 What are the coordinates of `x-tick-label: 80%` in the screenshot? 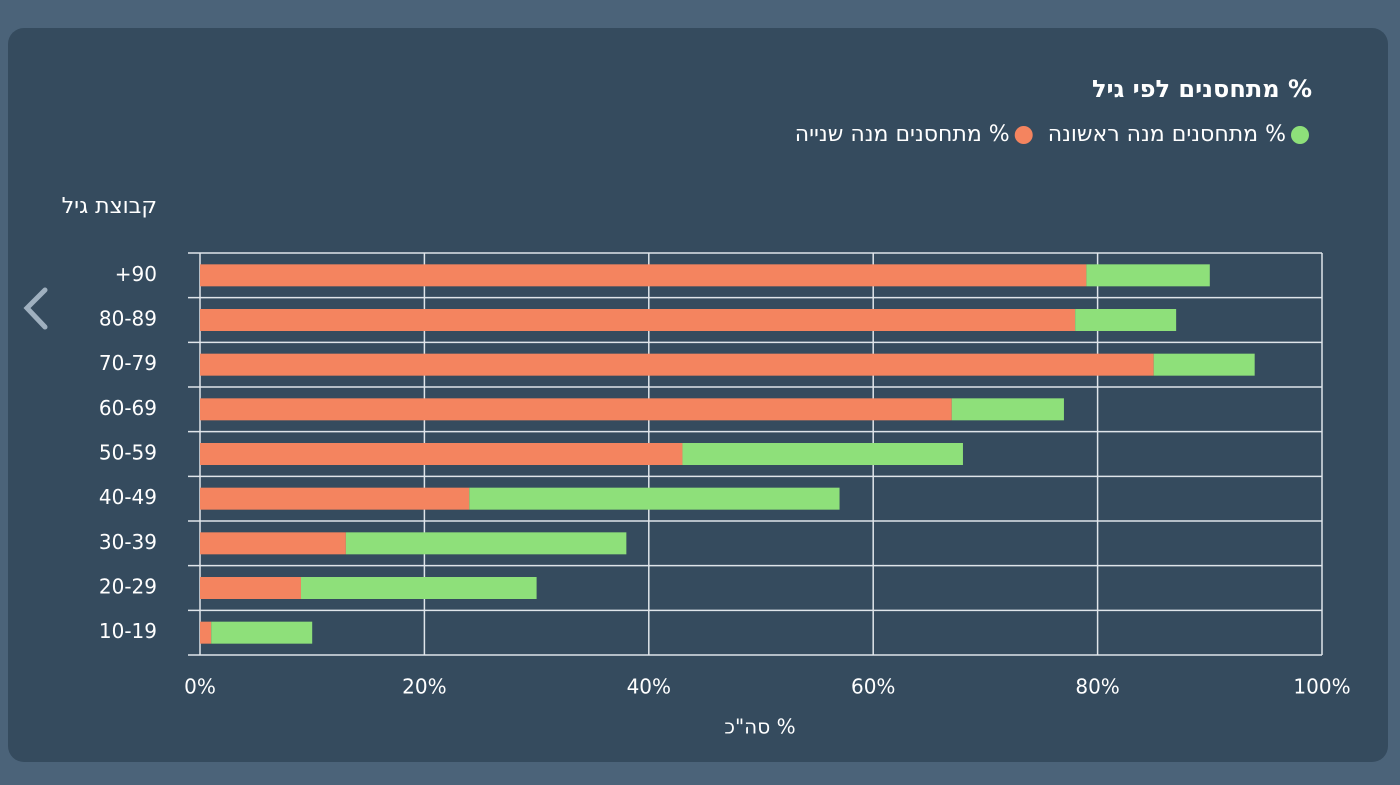 It's located at (1097, 687).